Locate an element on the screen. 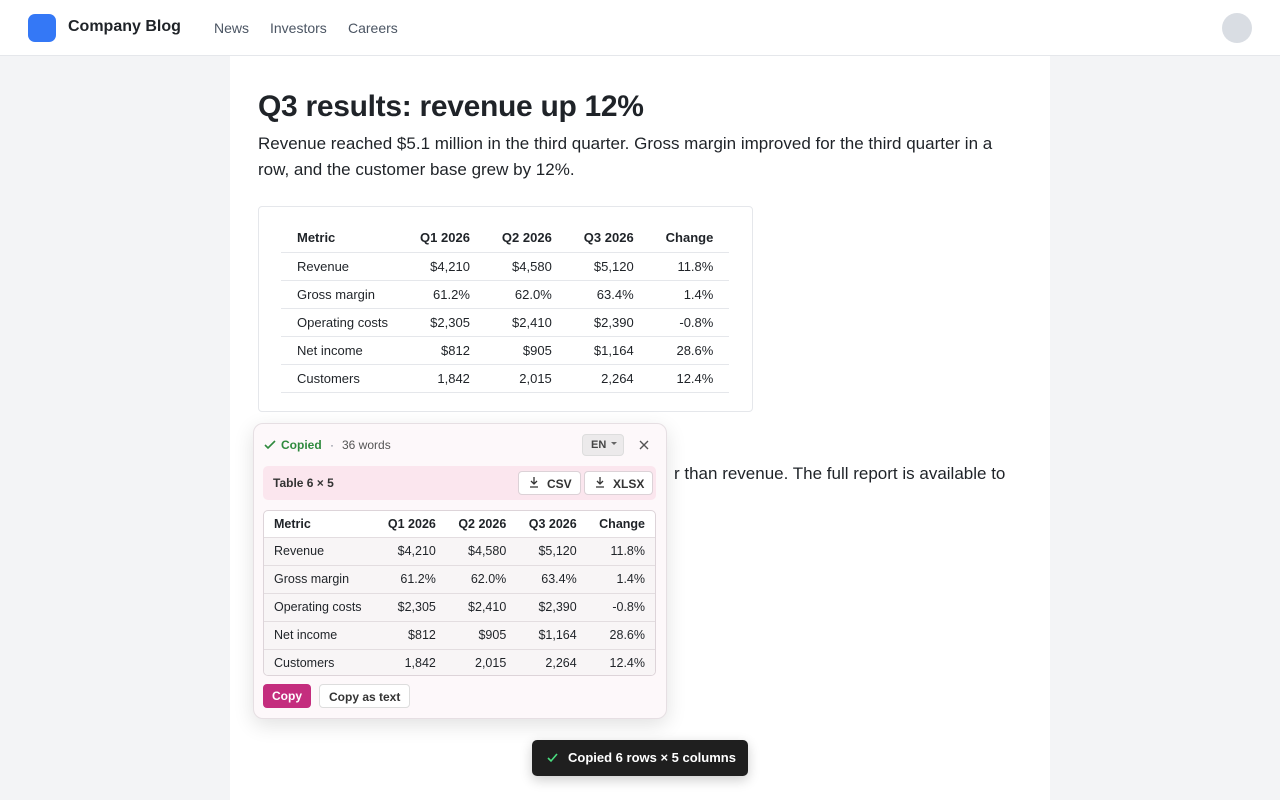 This screenshot has width=1280, height=800. language-select: EN is located at coordinates (603, 445).